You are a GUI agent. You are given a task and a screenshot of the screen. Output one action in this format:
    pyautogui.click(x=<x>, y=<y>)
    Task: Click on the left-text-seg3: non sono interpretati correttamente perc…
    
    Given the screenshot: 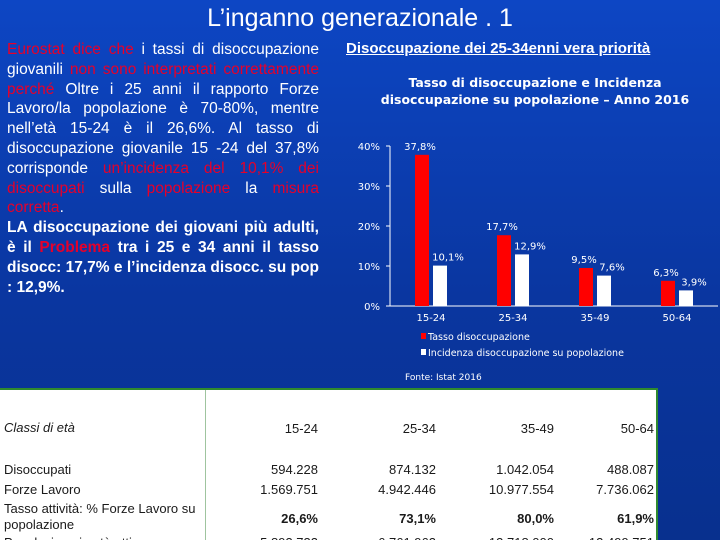 What is the action you would take?
    pyautogui.click(x=163, y=79)
    